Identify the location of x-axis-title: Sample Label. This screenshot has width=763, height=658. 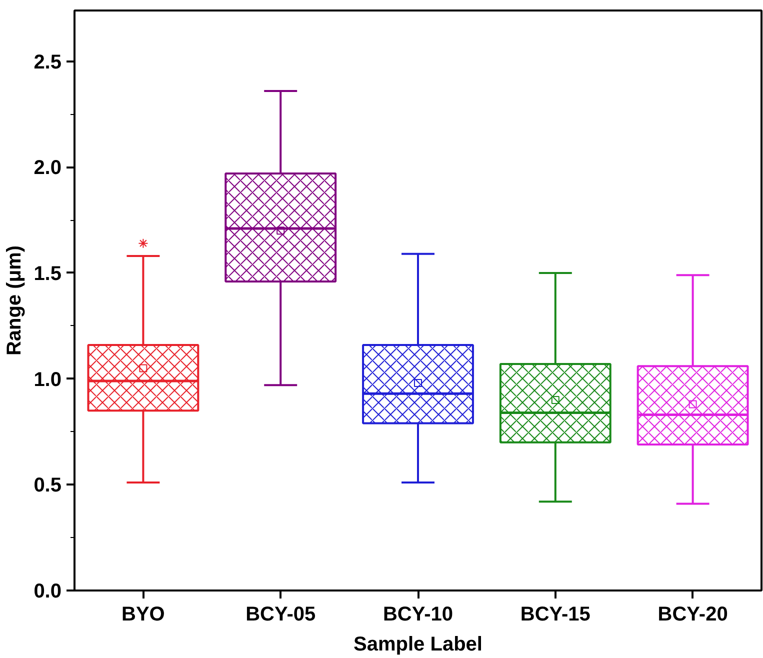
(418, 645).